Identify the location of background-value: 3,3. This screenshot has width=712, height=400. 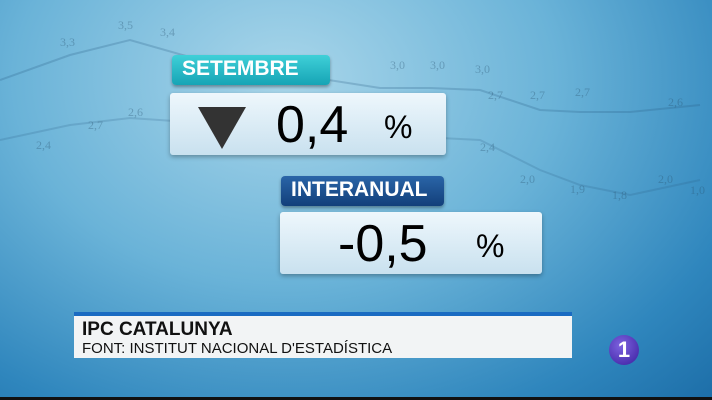
(67, 42).